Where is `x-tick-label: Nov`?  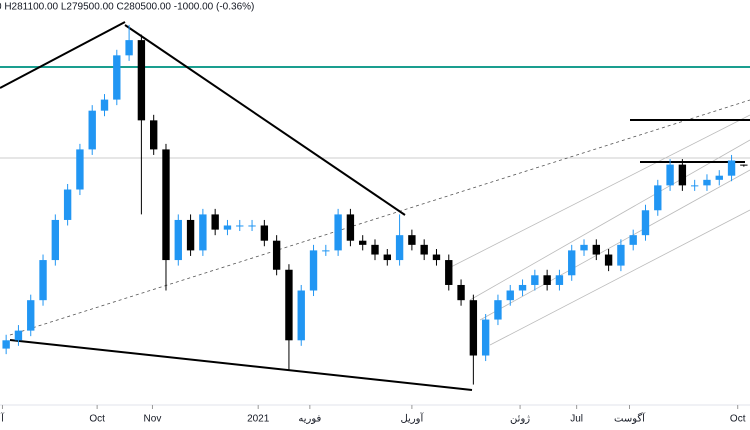
x-tick-label: Nov is located at coordinates (153, 419).